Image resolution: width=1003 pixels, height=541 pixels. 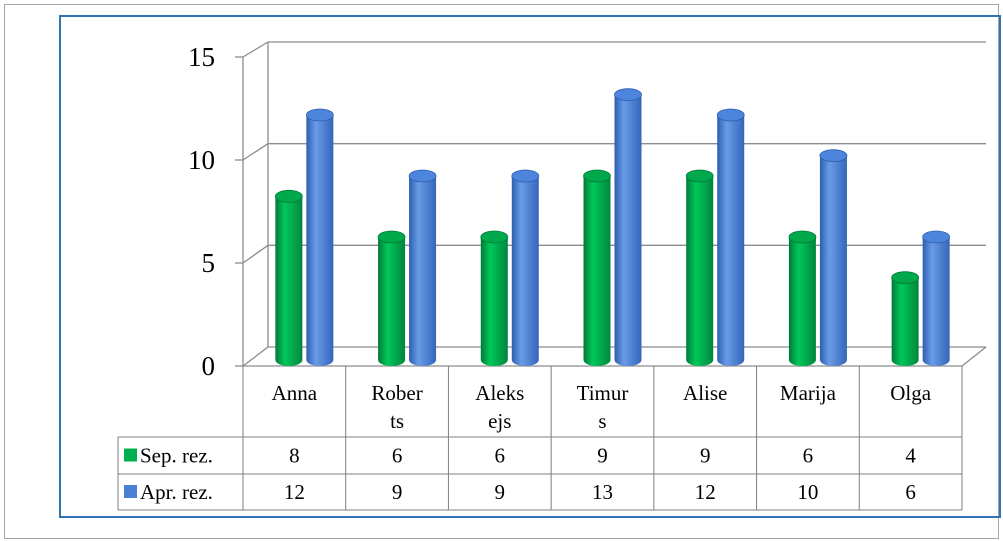 What do you see at coordinates (294, 456) in the screenshot?
I see `table-value: 8` at bounding box center [294, 456].